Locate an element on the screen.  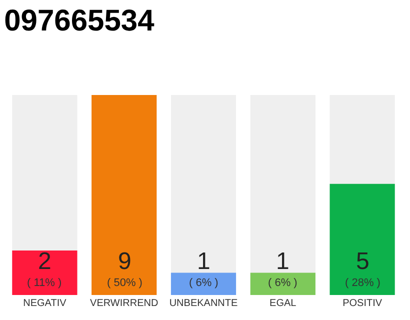
data-label: 5 ( 28% ) is located at coordinates (362, 268).